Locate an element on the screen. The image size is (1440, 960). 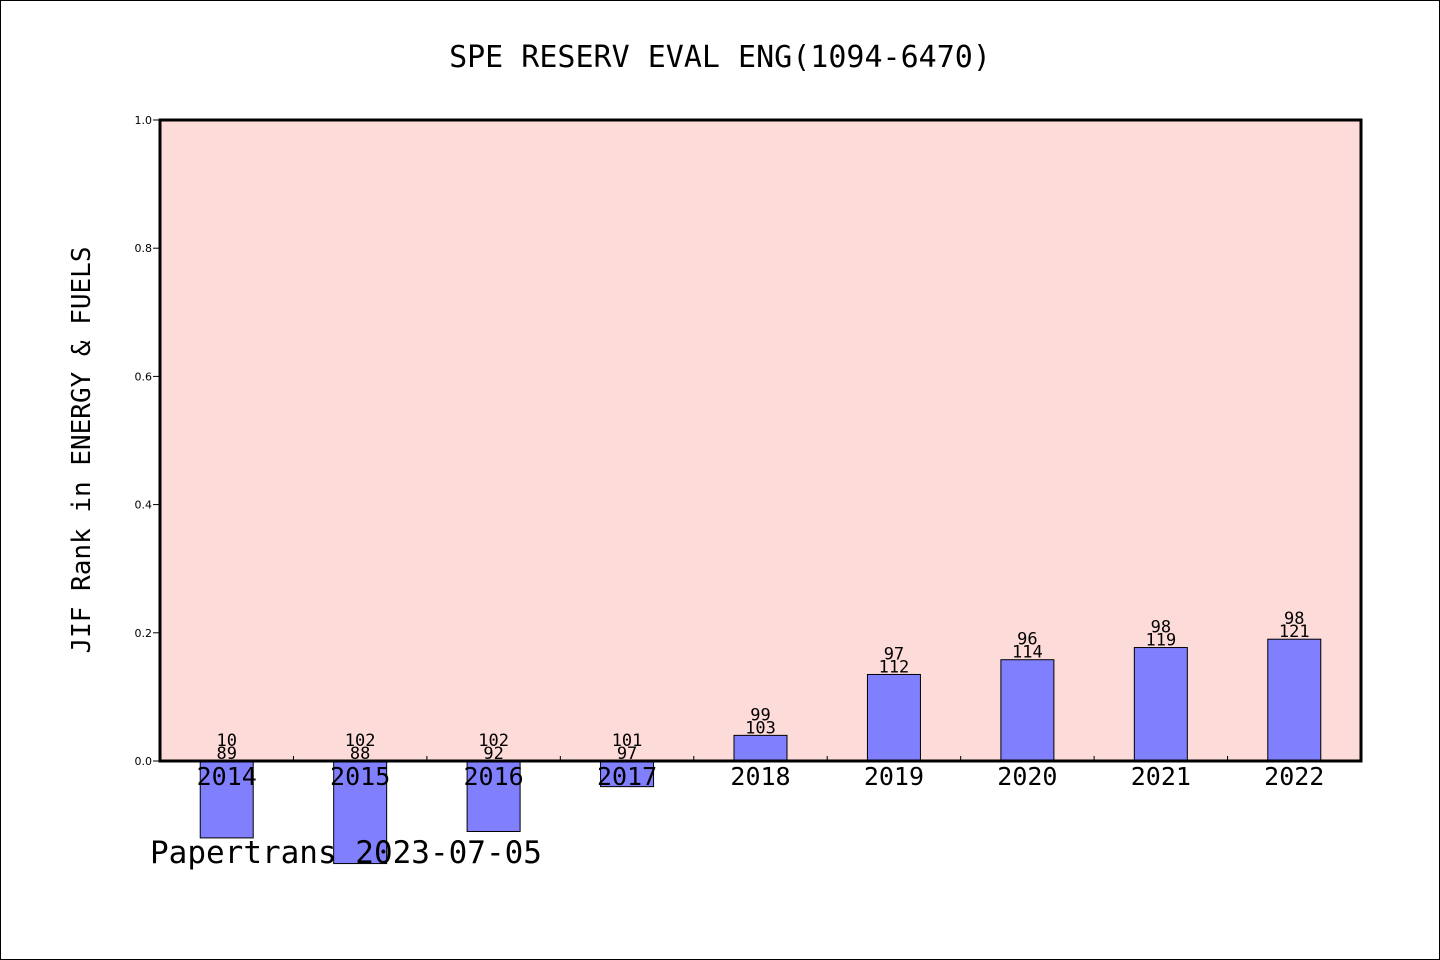
total-label: 114 is located at coordinates (1027, 653).